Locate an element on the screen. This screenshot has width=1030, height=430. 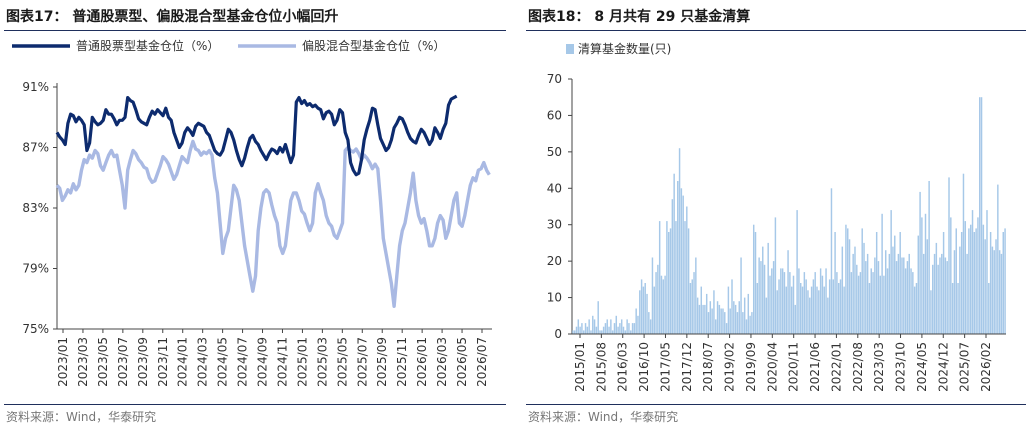
footer-divider is located at coordinates (776, 404).